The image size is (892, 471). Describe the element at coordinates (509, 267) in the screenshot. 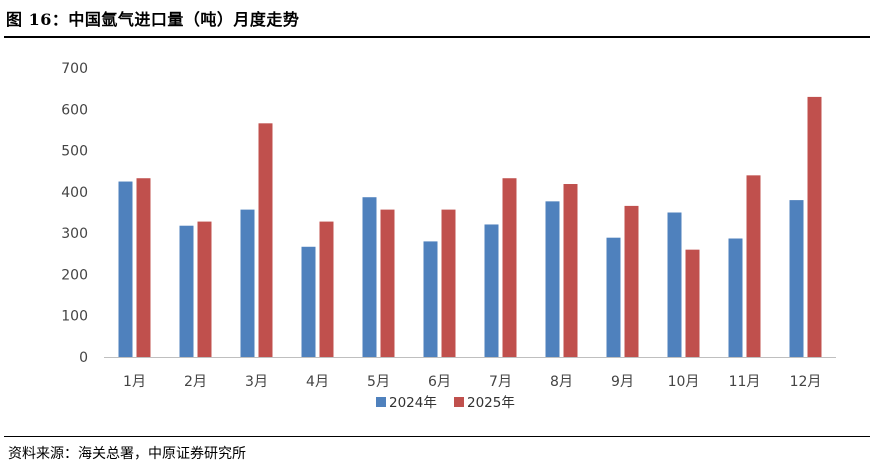

I see `bar-2025年-7月` at that location.